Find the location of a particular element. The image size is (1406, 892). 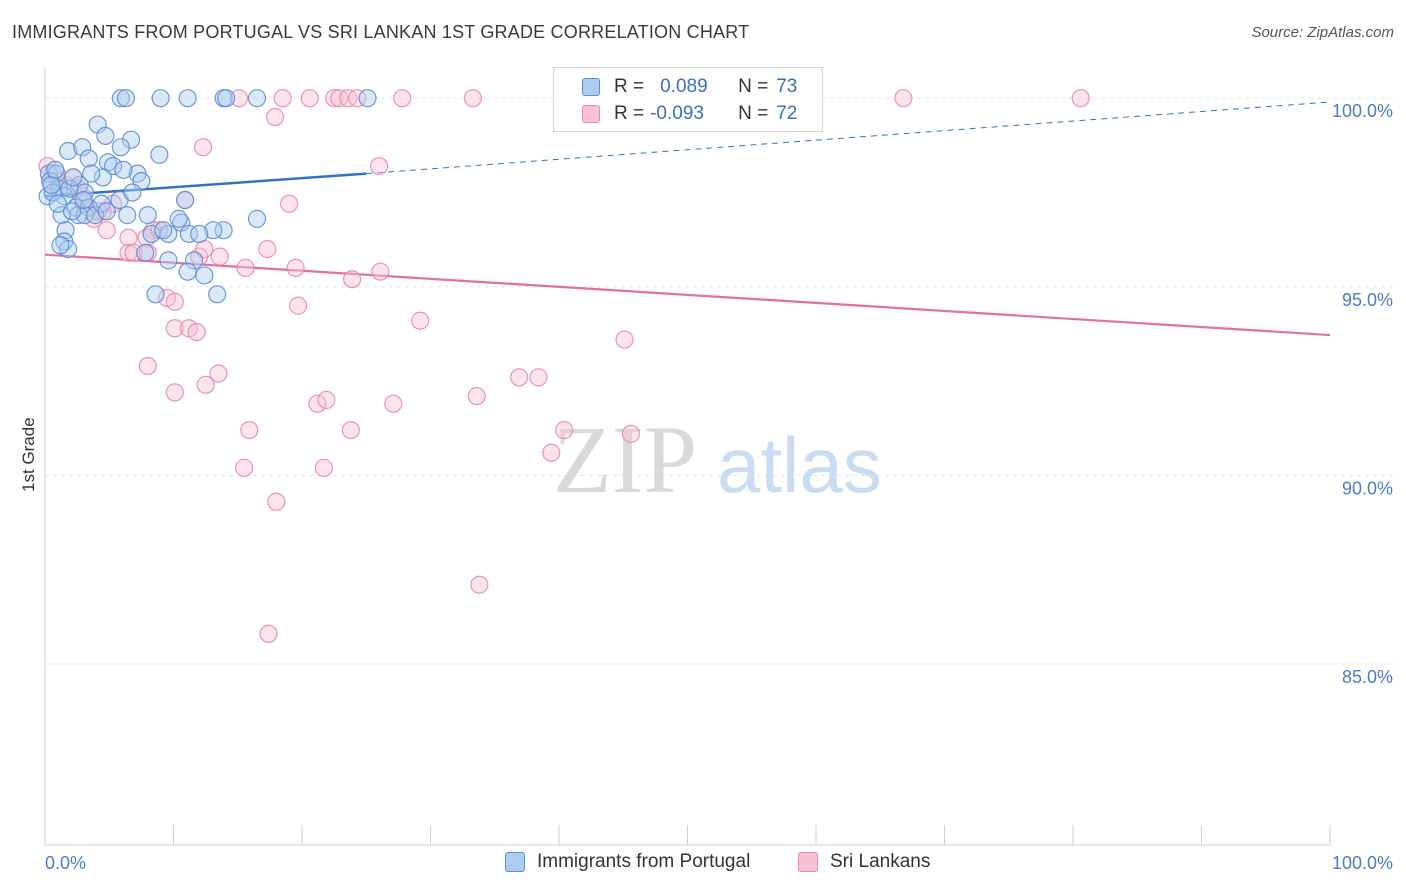

legend-r-label: R = is located at coordinates (629, 86).